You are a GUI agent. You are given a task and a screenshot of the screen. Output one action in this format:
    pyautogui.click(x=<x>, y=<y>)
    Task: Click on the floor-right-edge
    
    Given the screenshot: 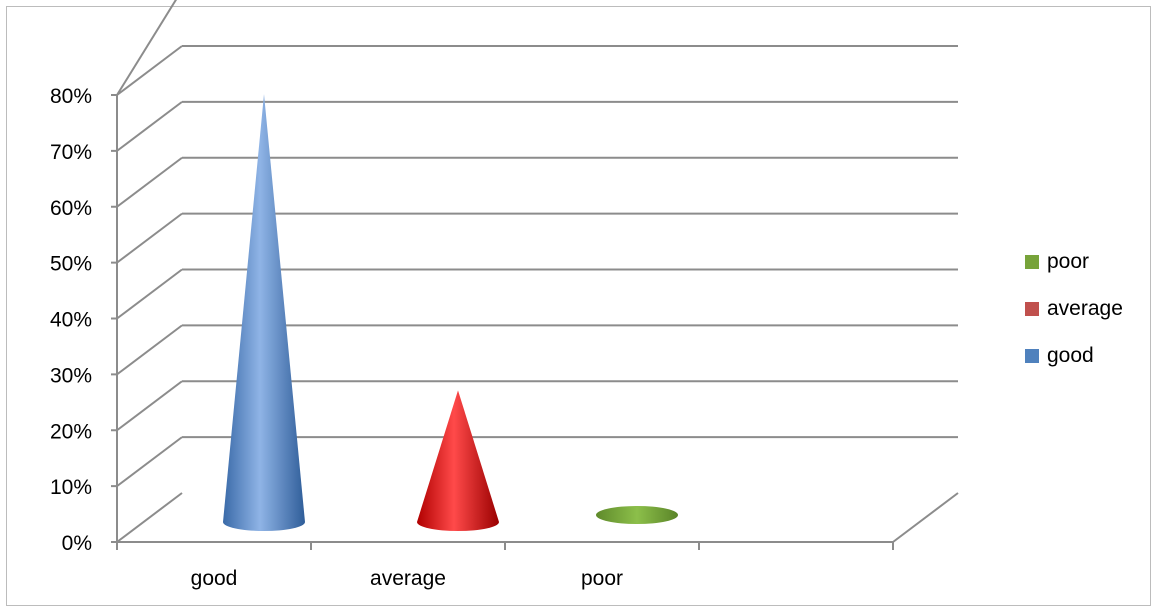 What is the action you would take?
    pyautogui.click(x=925, y=517)
    